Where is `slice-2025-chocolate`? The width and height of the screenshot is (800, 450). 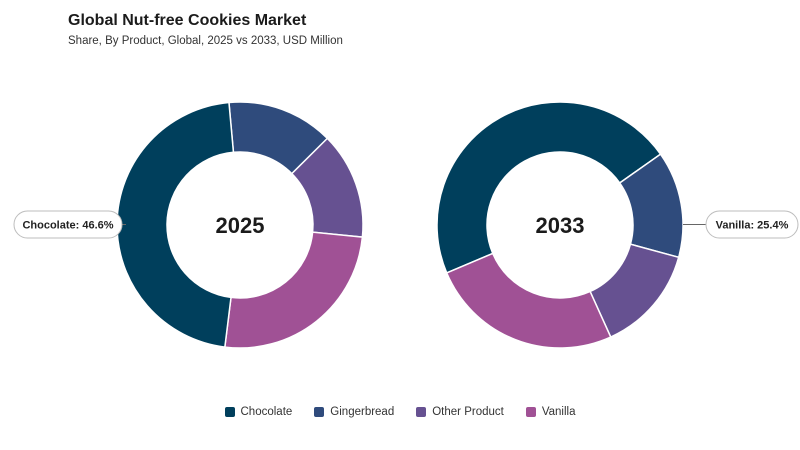
slice-2025-chocolate is located at coordinates (175, 224).